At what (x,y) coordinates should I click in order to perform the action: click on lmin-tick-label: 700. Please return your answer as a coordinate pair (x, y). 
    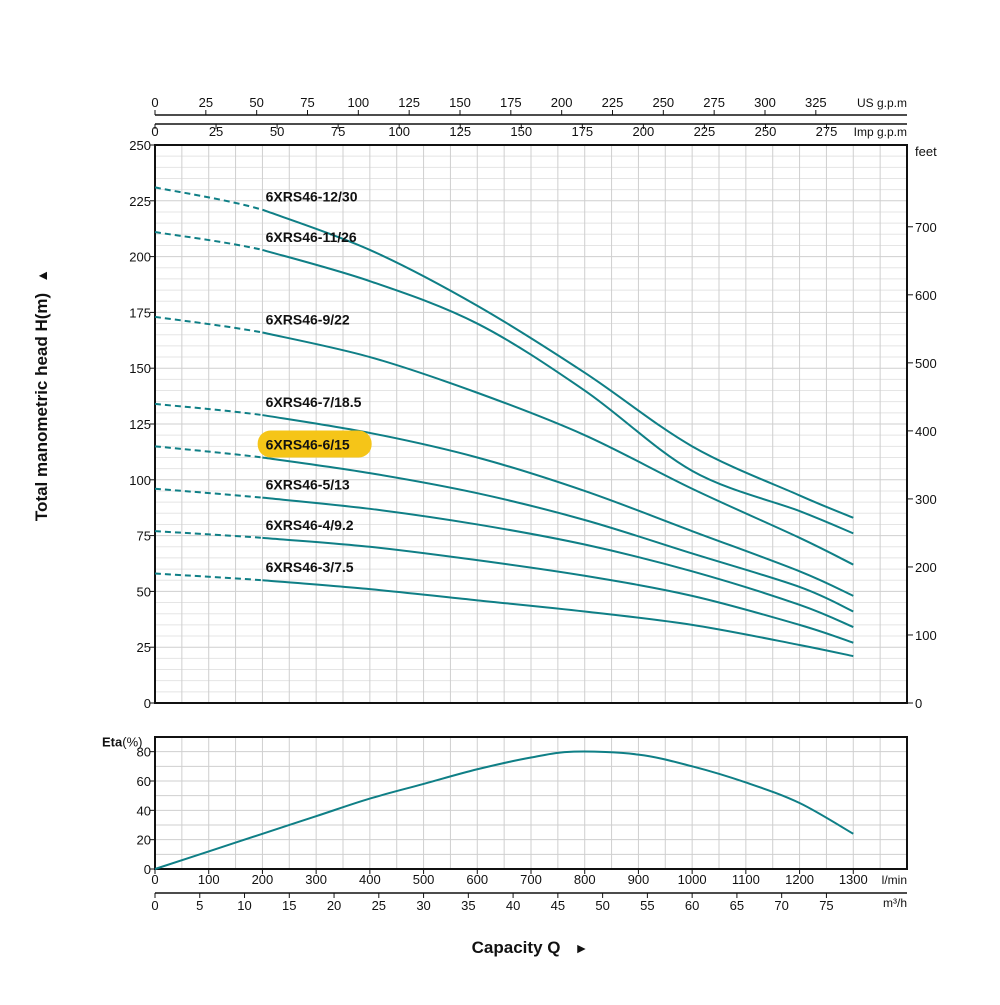
    Looking at the image, I should click on (531, 879).